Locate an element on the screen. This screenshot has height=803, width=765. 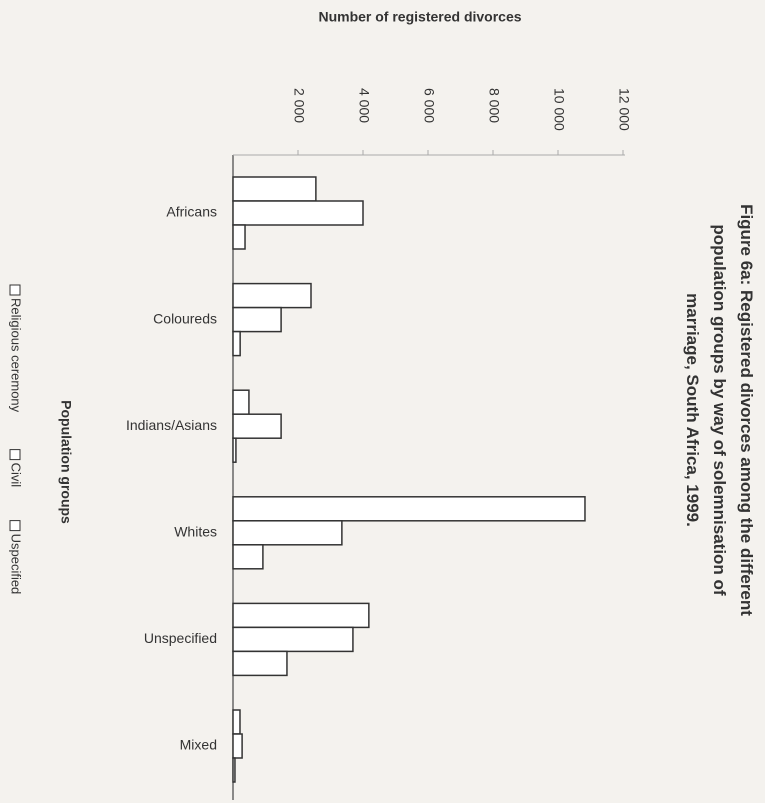
y-tick-label: Unspecified is located at coordinates (180, 638).